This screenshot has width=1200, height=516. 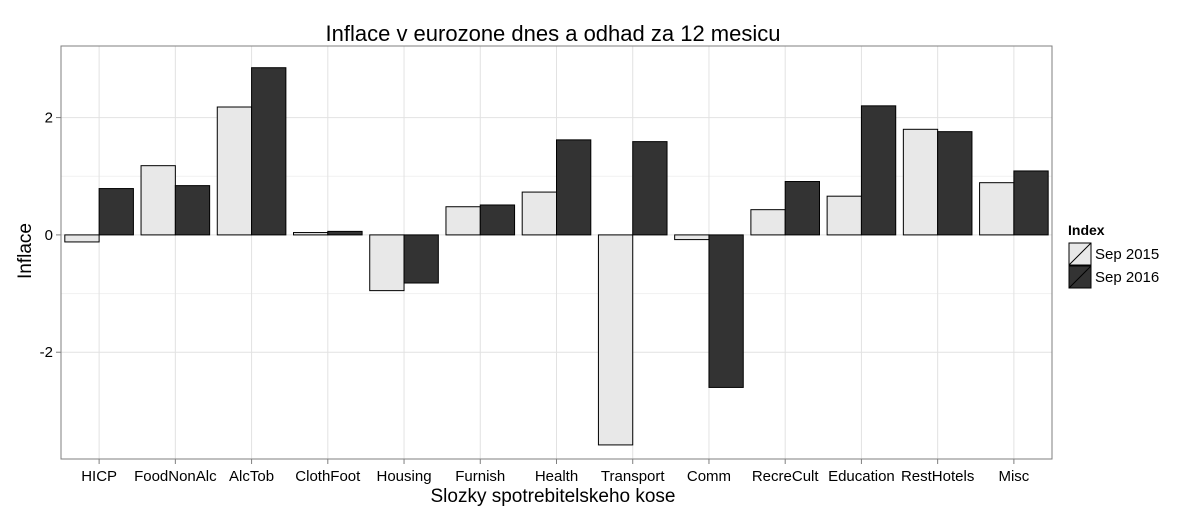 I want to click on x-tick-label: FoodNonAlc, so click(x=175, y=476).